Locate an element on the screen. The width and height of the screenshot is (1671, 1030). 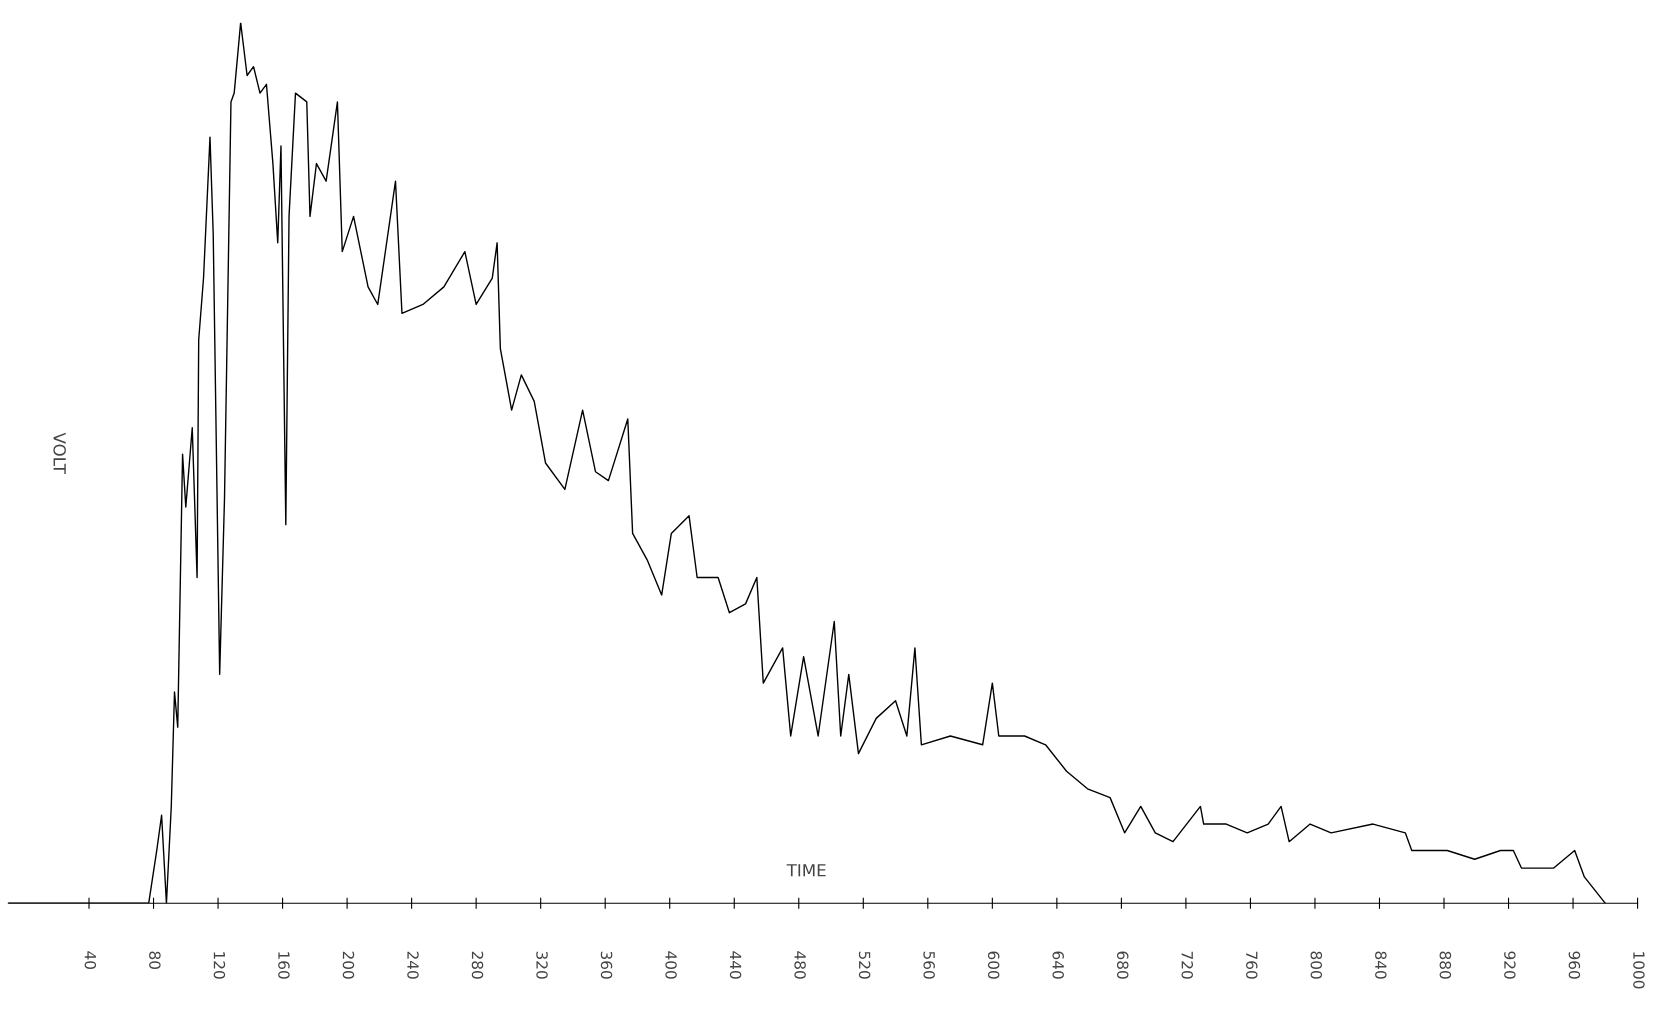
x-tick-label: 720 is located at coordinates (1187, 965).